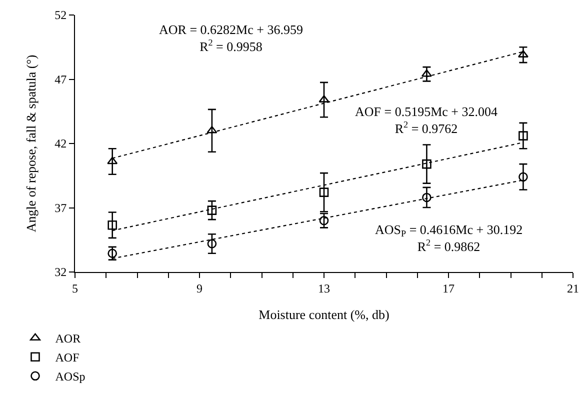 The image size is (587, 399). Describe the element at coordinates (68, 339) in the screenshot. I see `legend-label: AOR` at that location.